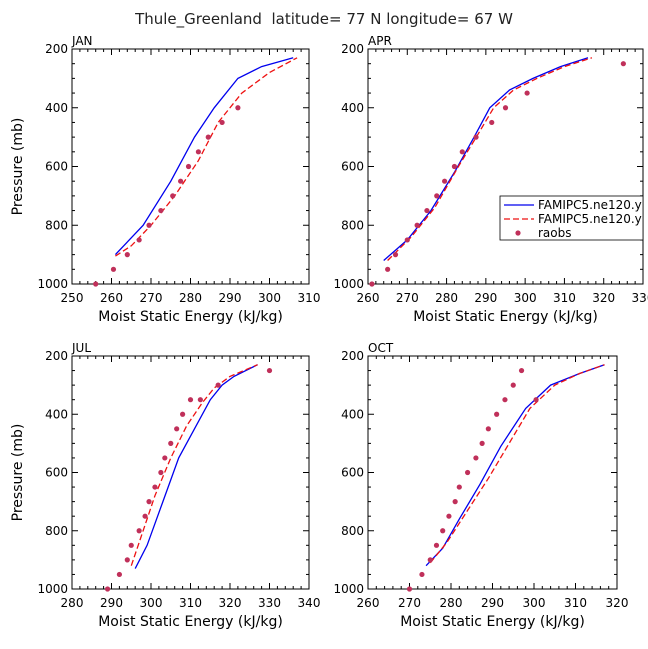  Describe the element at coordinates (640, 298) in the screenshot. I see `x-tick-label: 330` at that location.